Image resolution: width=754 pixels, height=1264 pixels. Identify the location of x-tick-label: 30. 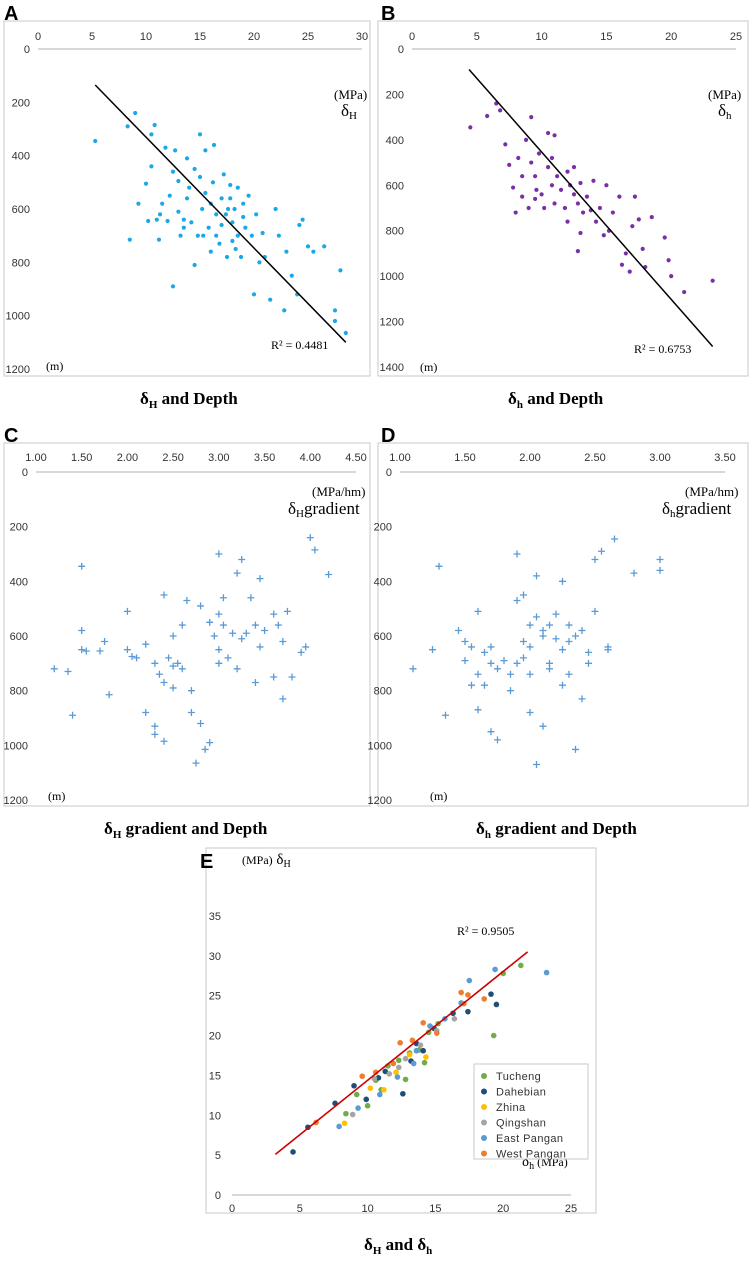
(362, 37).